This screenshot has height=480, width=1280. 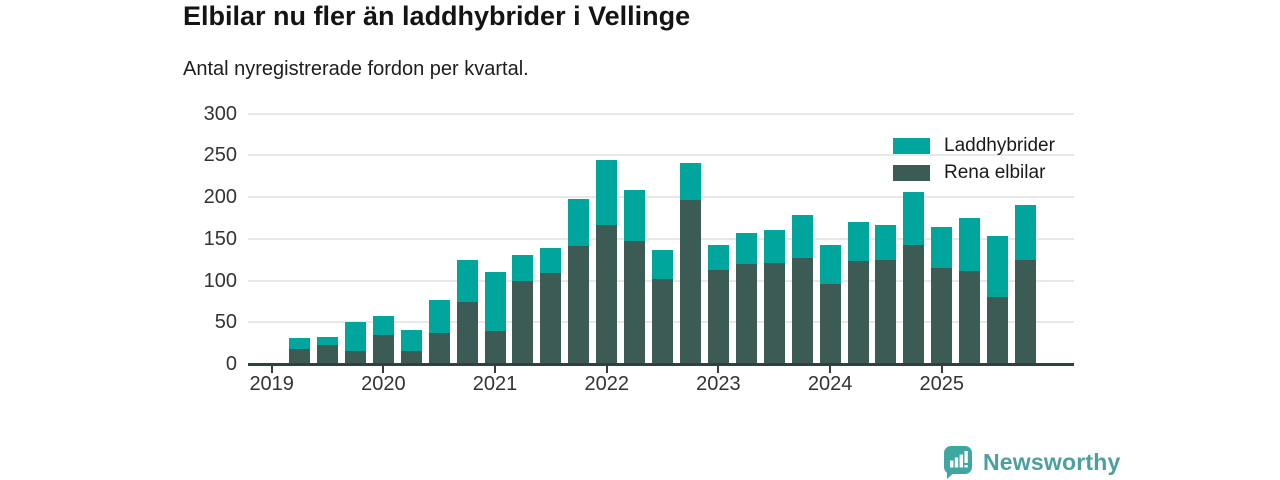 What do you see at coordinates (439, 348) in the screenshot?
I see `bar-segment-rena-elbilar-2020-q3` at bounding box center [439, 348].